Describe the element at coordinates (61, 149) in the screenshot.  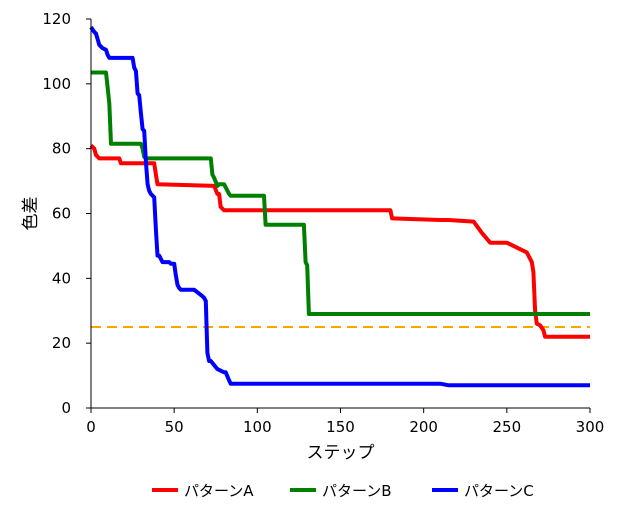
I see `y-tick-label: 80` at that location.